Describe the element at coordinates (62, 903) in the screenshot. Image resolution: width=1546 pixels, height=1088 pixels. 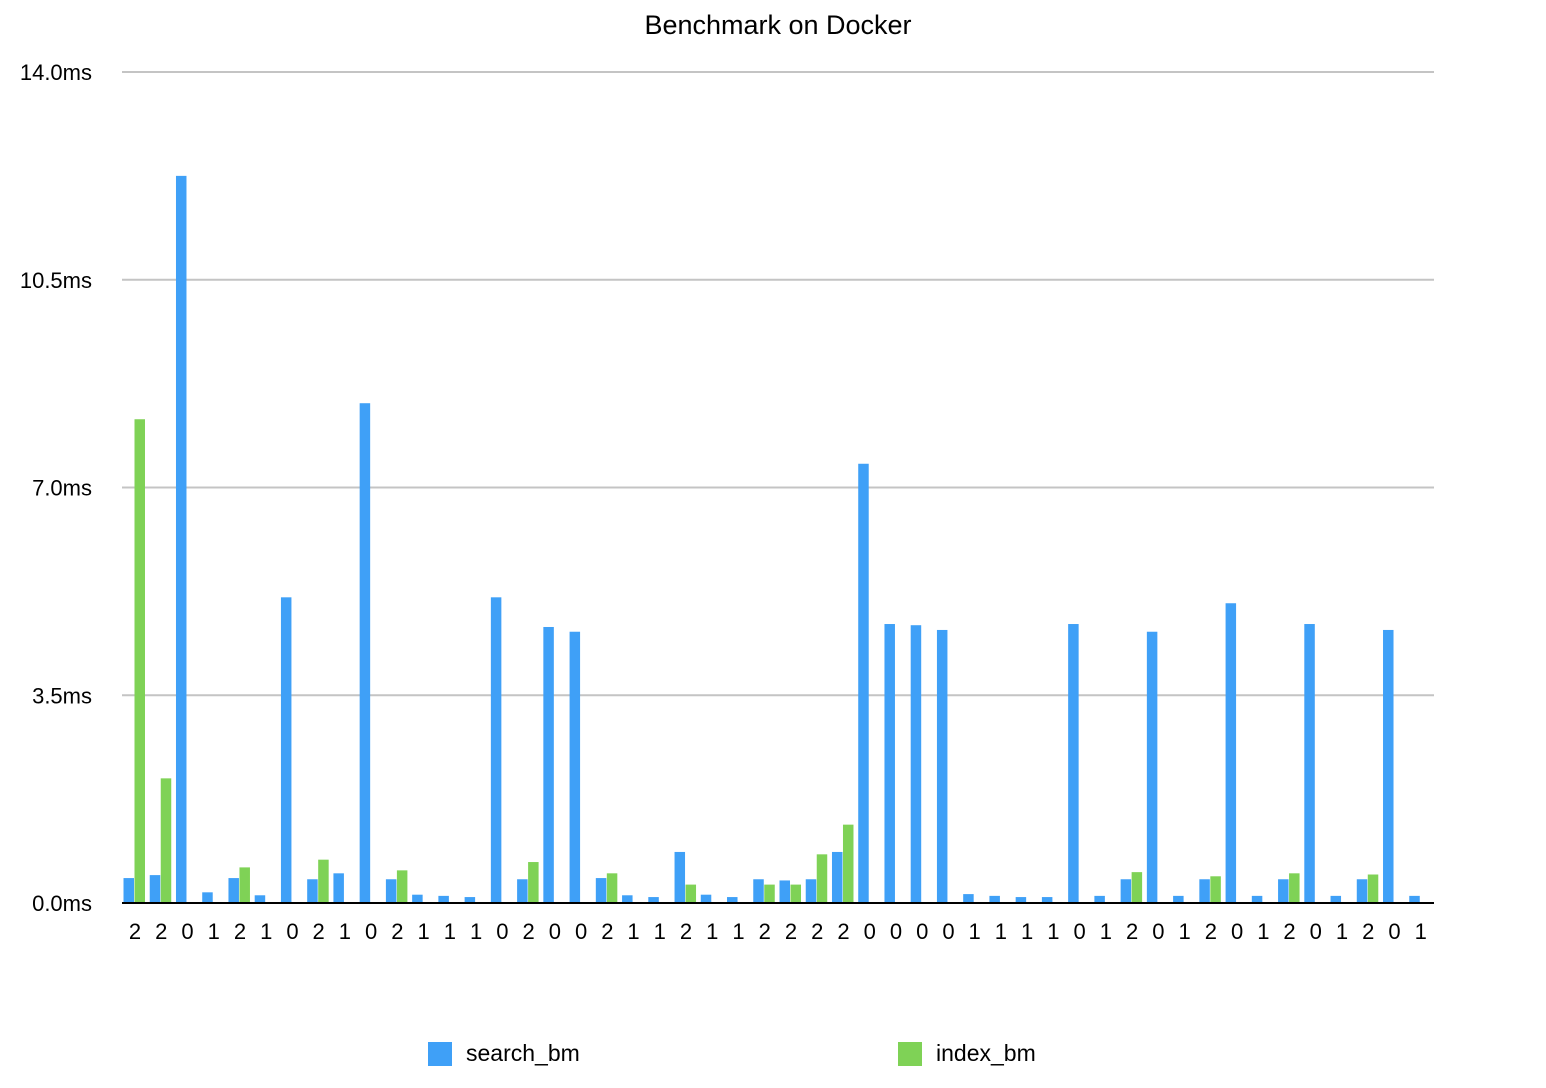
I see `y-tick-label: 0.0ms` at that location.